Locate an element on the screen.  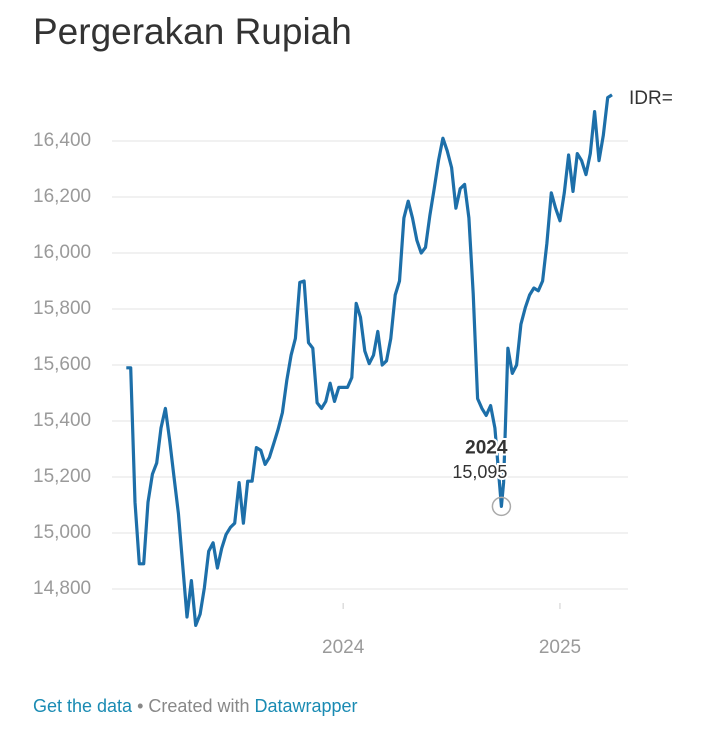
y-tick-label: 15,800 is located at coordinates (62, 308).